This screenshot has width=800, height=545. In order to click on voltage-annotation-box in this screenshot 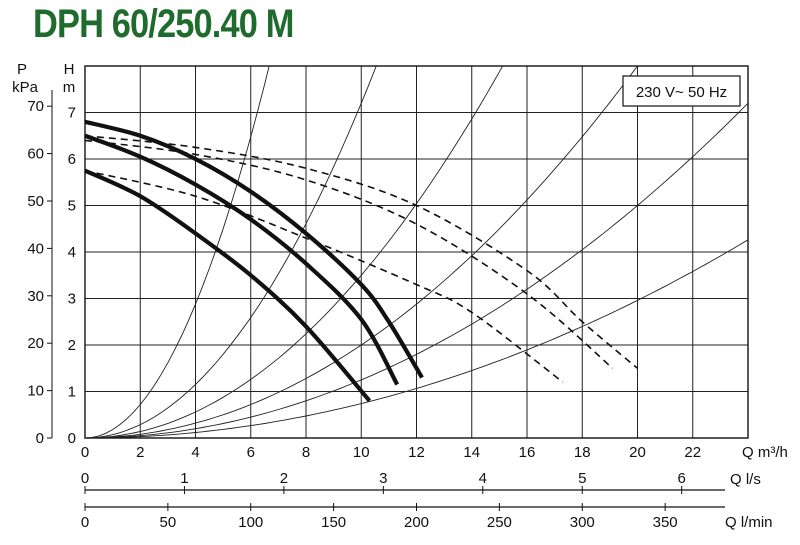, I will do `click(681, 91)`.